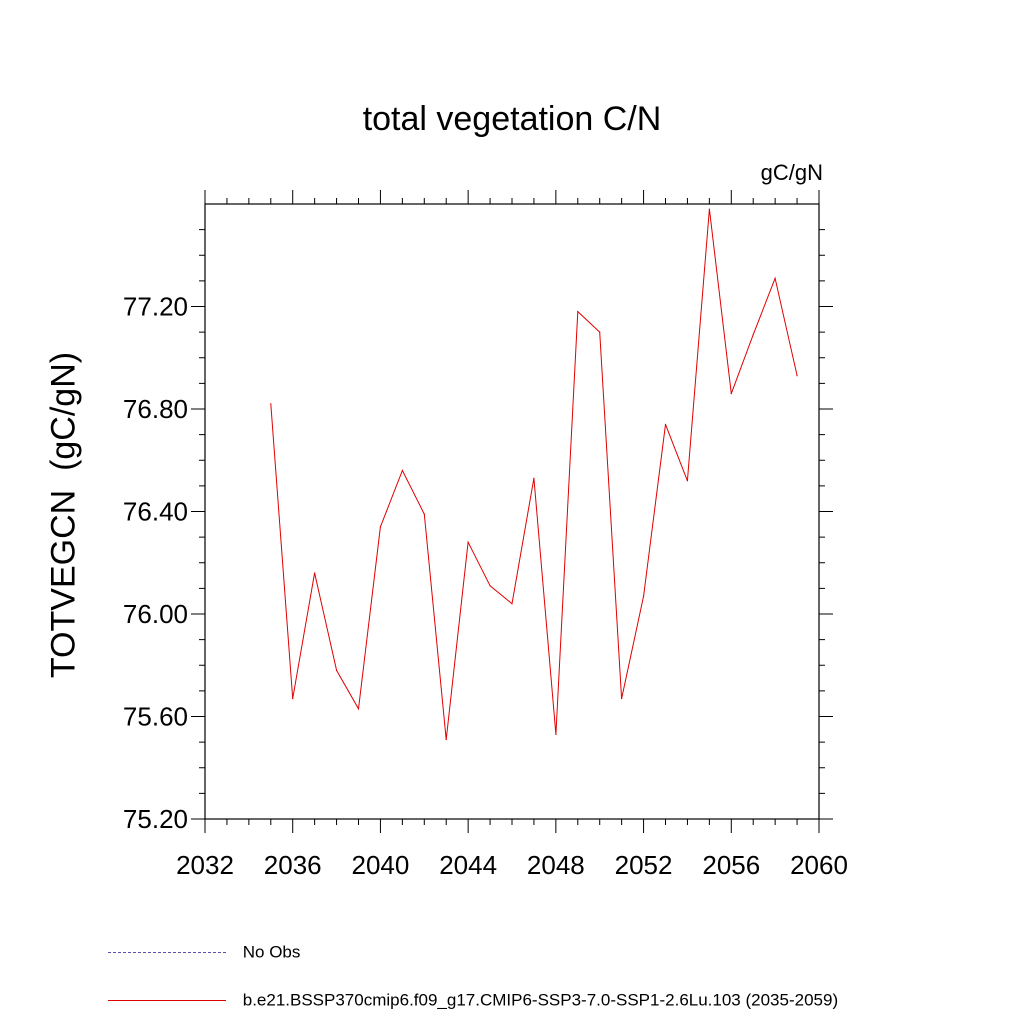  What do you see at coordinates (731, 865) in the screenshot?
I see `x-tick-label: 2056` at bounding box center [731, 865].